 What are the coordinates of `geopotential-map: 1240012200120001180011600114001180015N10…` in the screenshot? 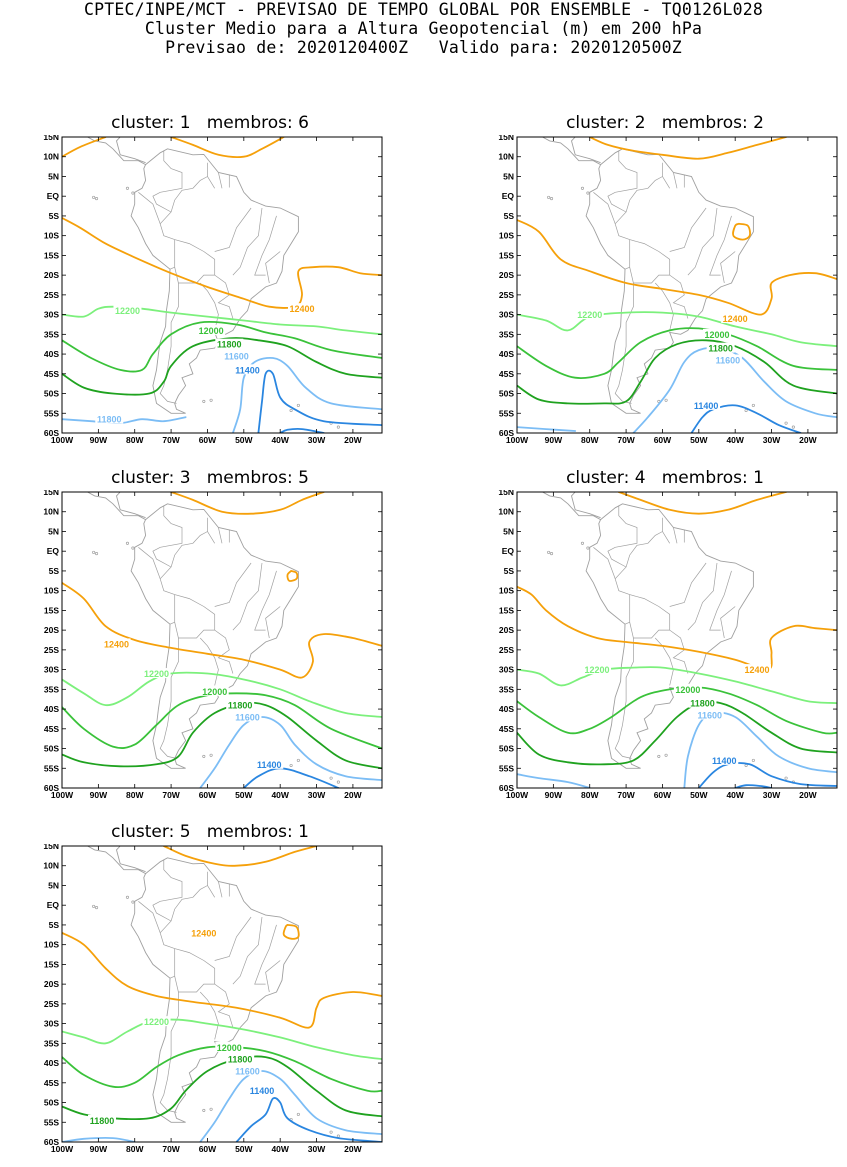 It's located at (213, 999).